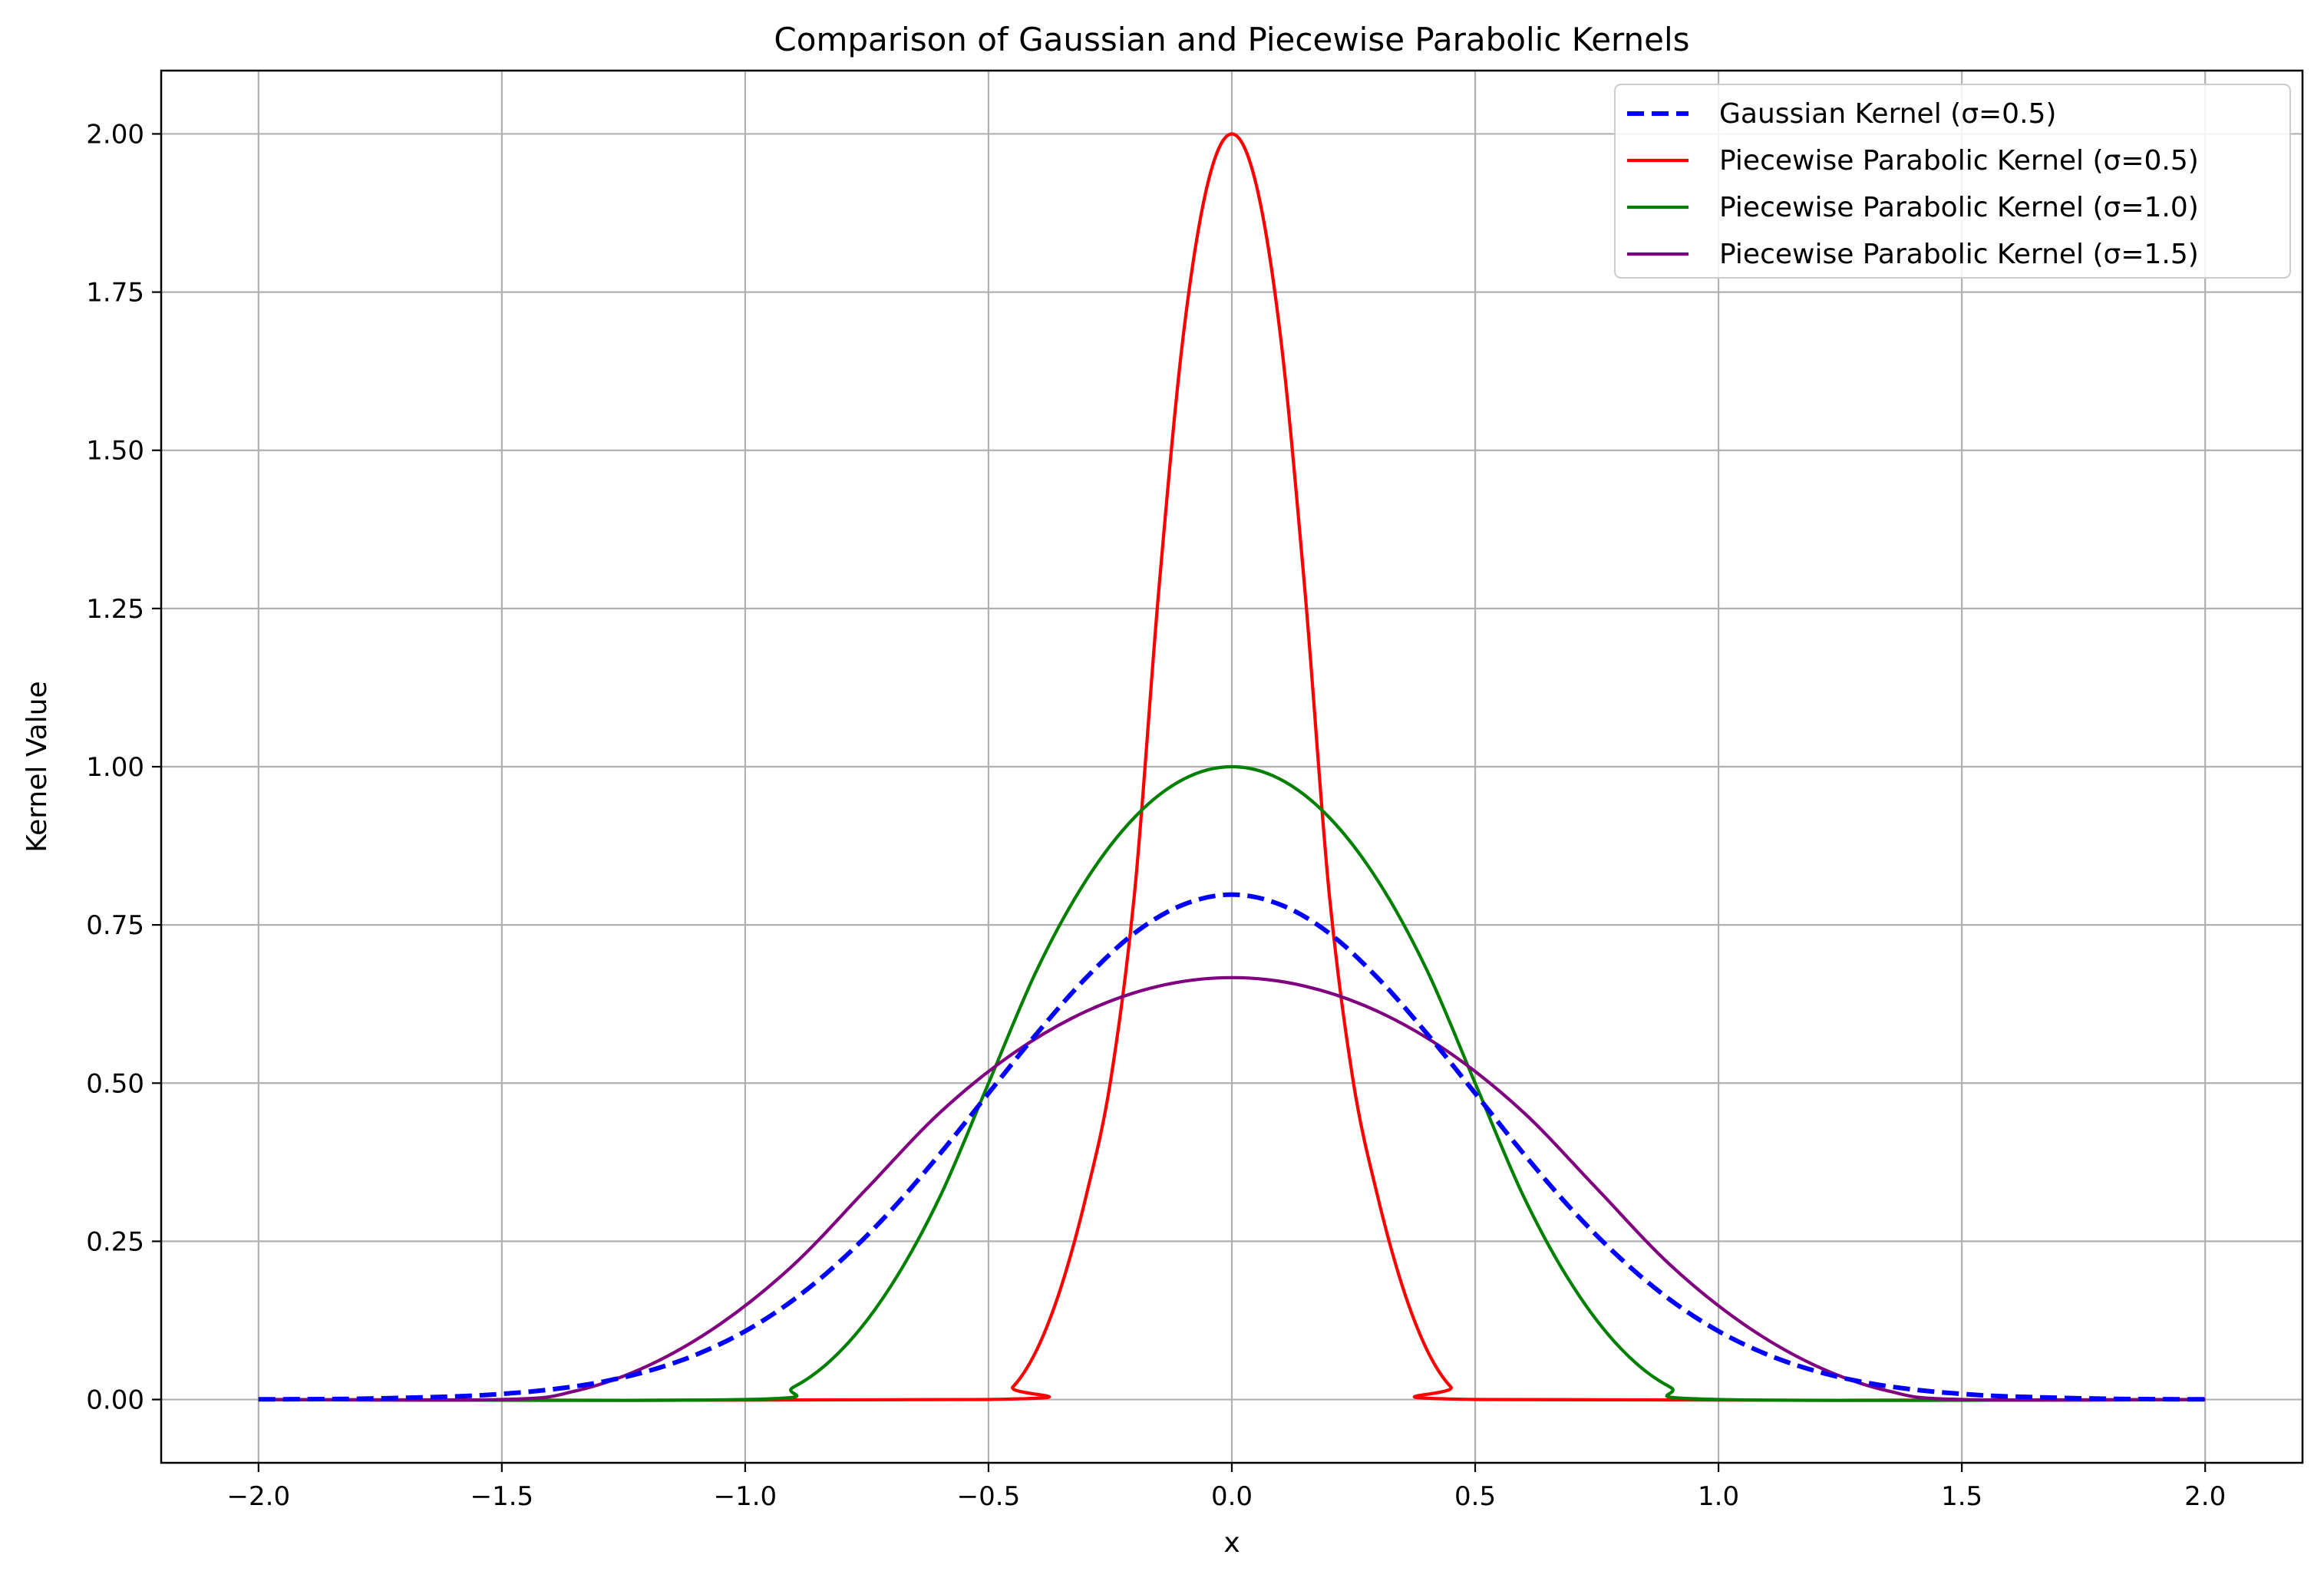  I want to click on legend-box, so click(1953, 181).